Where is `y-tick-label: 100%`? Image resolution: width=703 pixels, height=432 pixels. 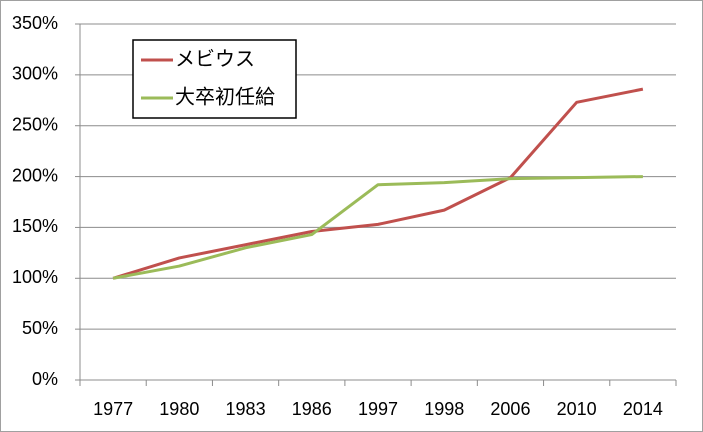
y-tick-label: 100% is located at coordinates (35, 277).